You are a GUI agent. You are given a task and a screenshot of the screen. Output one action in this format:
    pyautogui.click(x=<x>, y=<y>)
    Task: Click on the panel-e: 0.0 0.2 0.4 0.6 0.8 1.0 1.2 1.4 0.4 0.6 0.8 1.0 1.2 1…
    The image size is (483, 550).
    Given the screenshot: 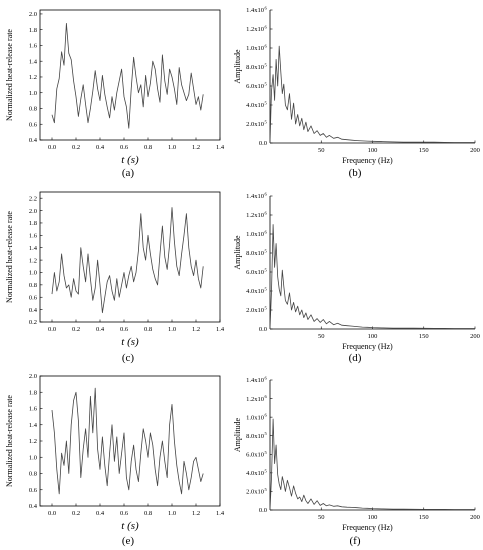 What is the action you would take?
    pyautogui.click(x=115, y=460)
    